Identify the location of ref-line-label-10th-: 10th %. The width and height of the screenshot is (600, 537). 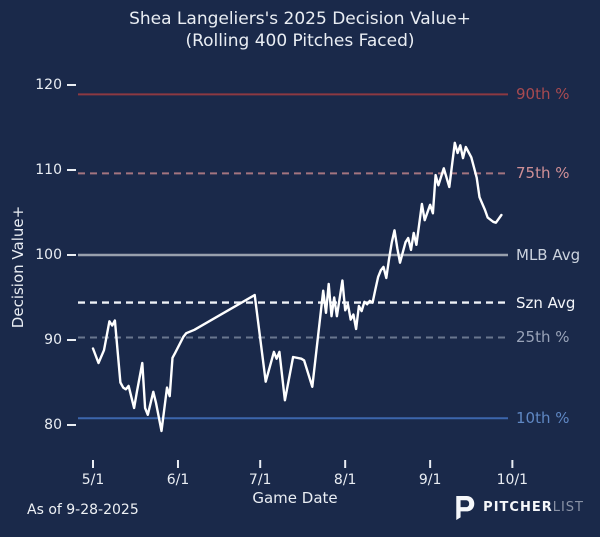
(543, 418).